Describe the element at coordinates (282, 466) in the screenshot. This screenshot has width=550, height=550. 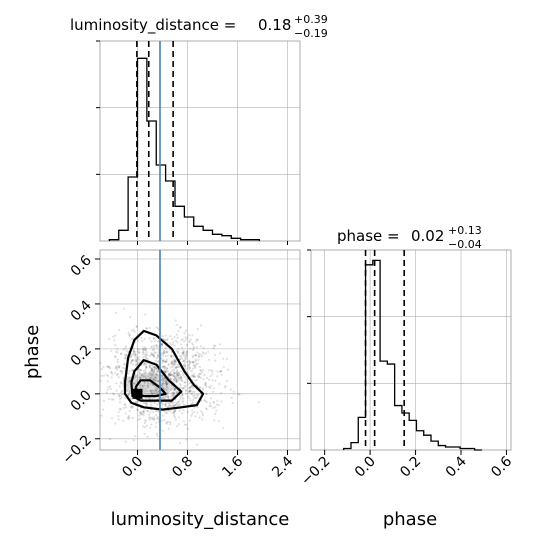
I see `joint-xtick-label-3: 2.4` at that location.